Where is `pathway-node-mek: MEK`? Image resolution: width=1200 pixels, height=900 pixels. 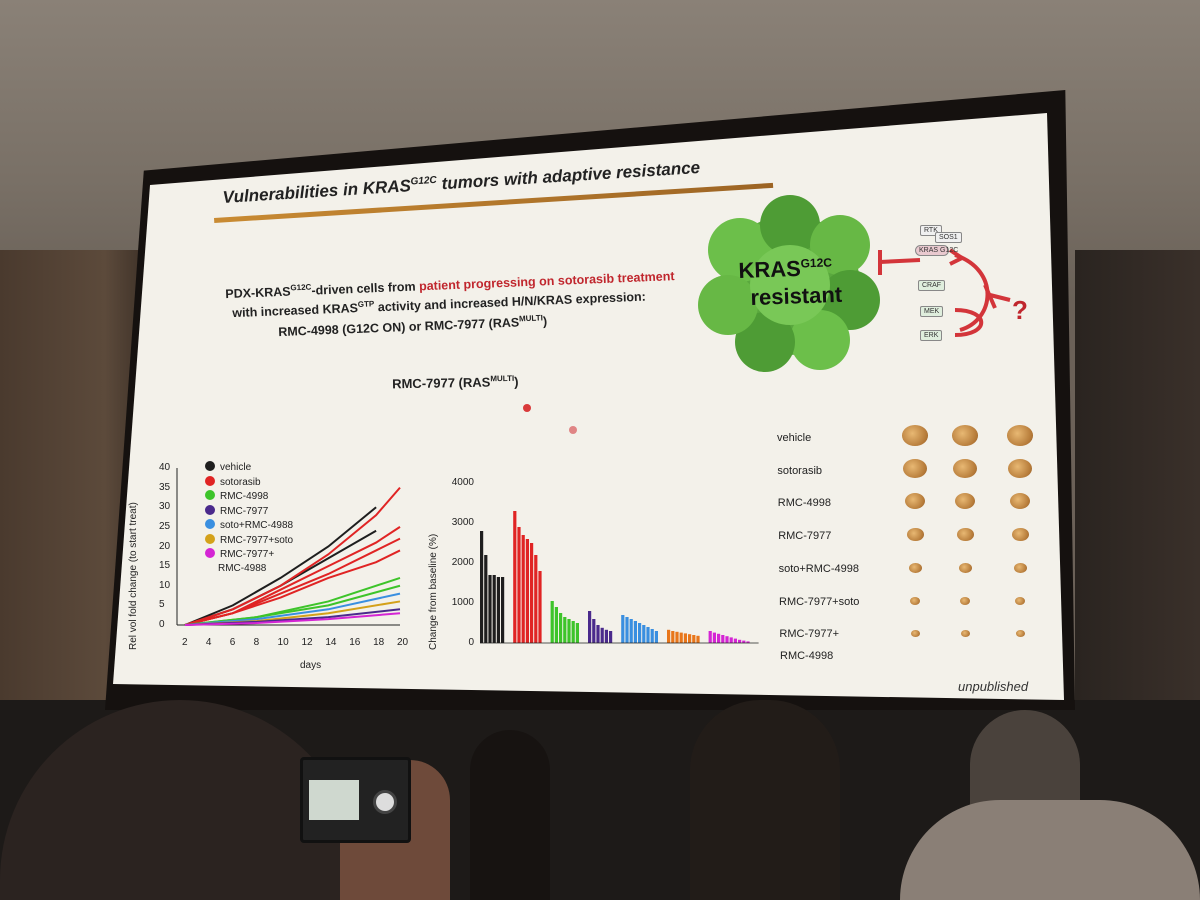 pathway-node-mek: MEK is located at coordinates (932, 311).